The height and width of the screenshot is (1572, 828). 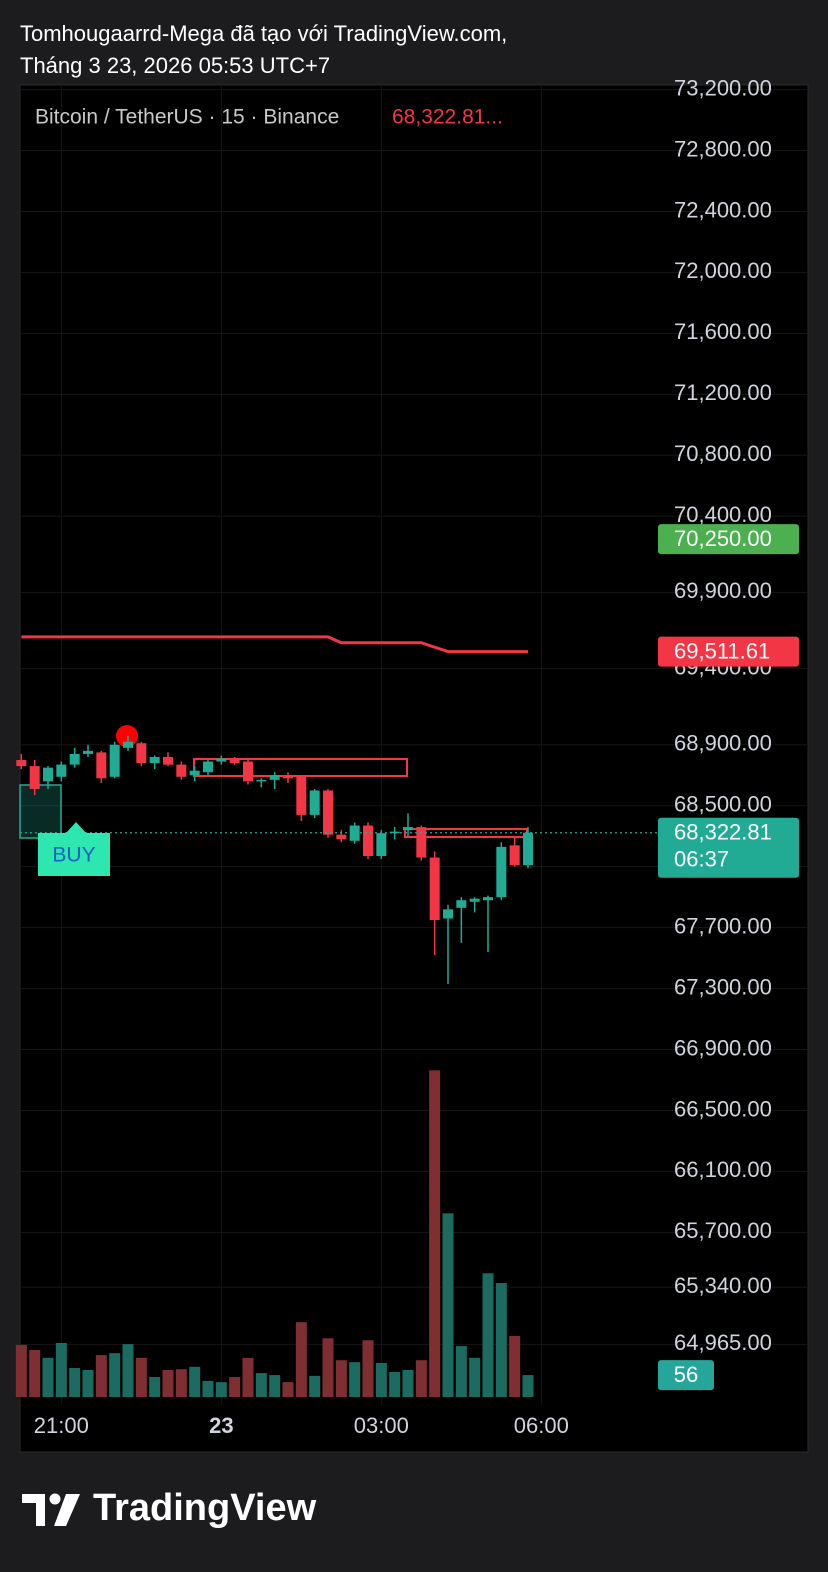 I want to click on y-tick-label: 66,900.00, so click(x=723, y=1047).